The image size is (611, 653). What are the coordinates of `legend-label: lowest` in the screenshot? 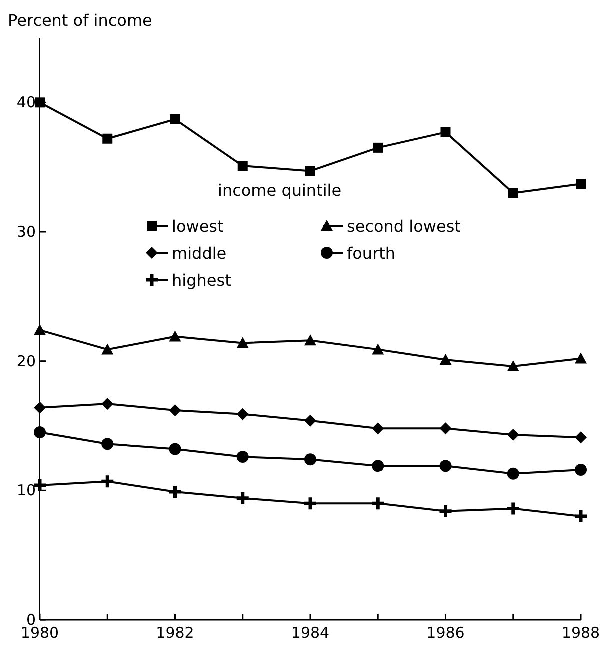 It's located at (198, 226).